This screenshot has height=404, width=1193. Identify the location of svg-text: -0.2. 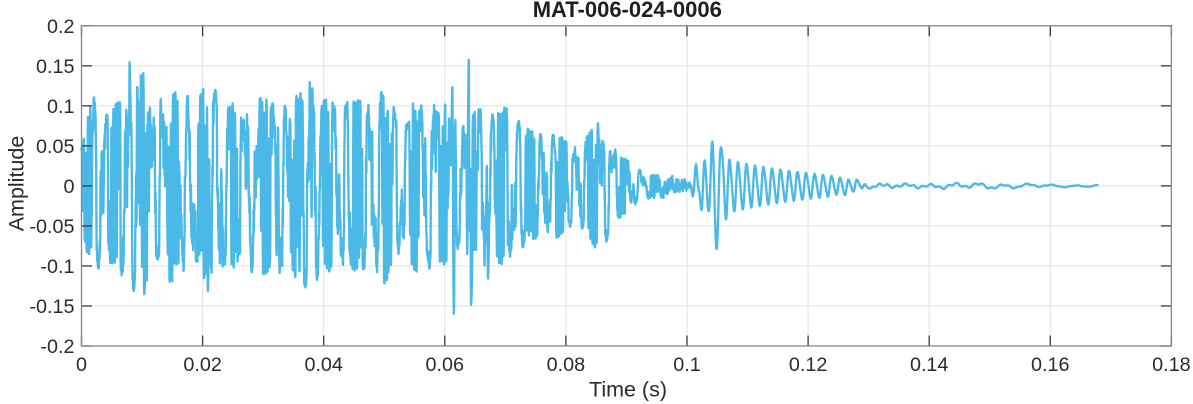
(57, 347).